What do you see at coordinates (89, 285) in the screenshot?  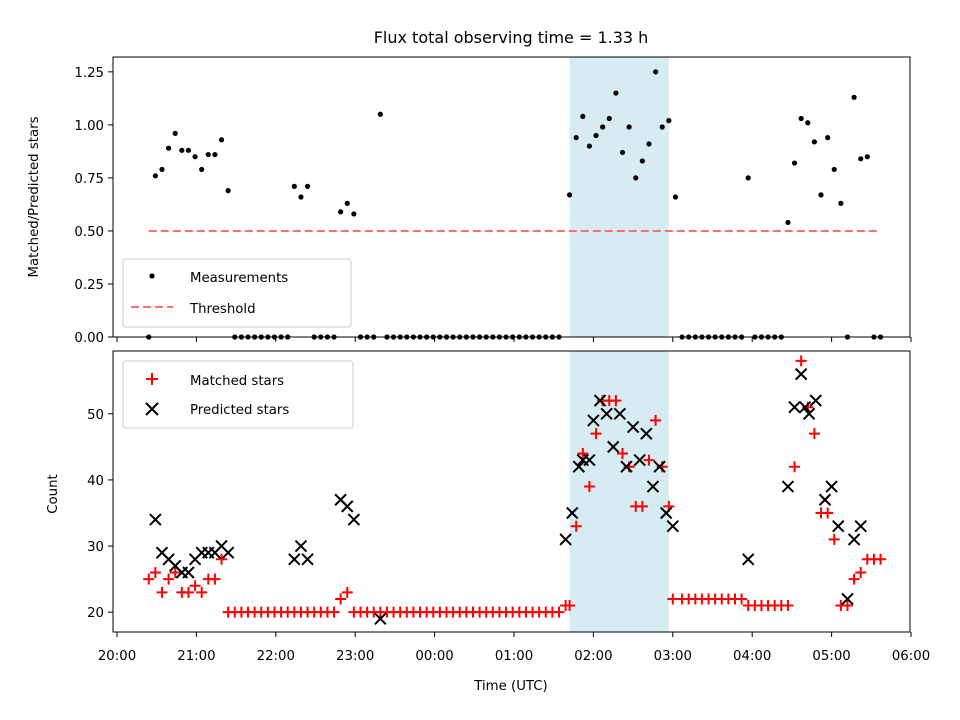 I see `top-y-tick-label: 0.25` at bounding box center [89, 285].